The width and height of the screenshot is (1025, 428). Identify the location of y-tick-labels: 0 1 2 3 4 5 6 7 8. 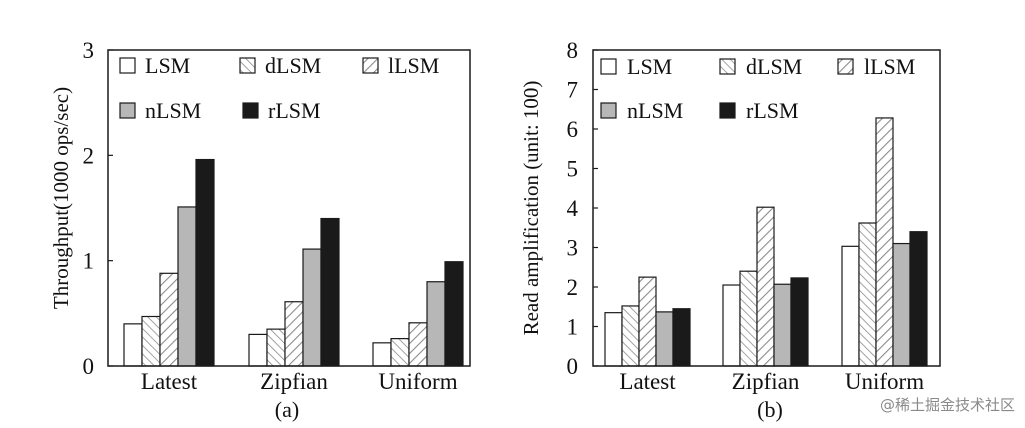
(582, 208).